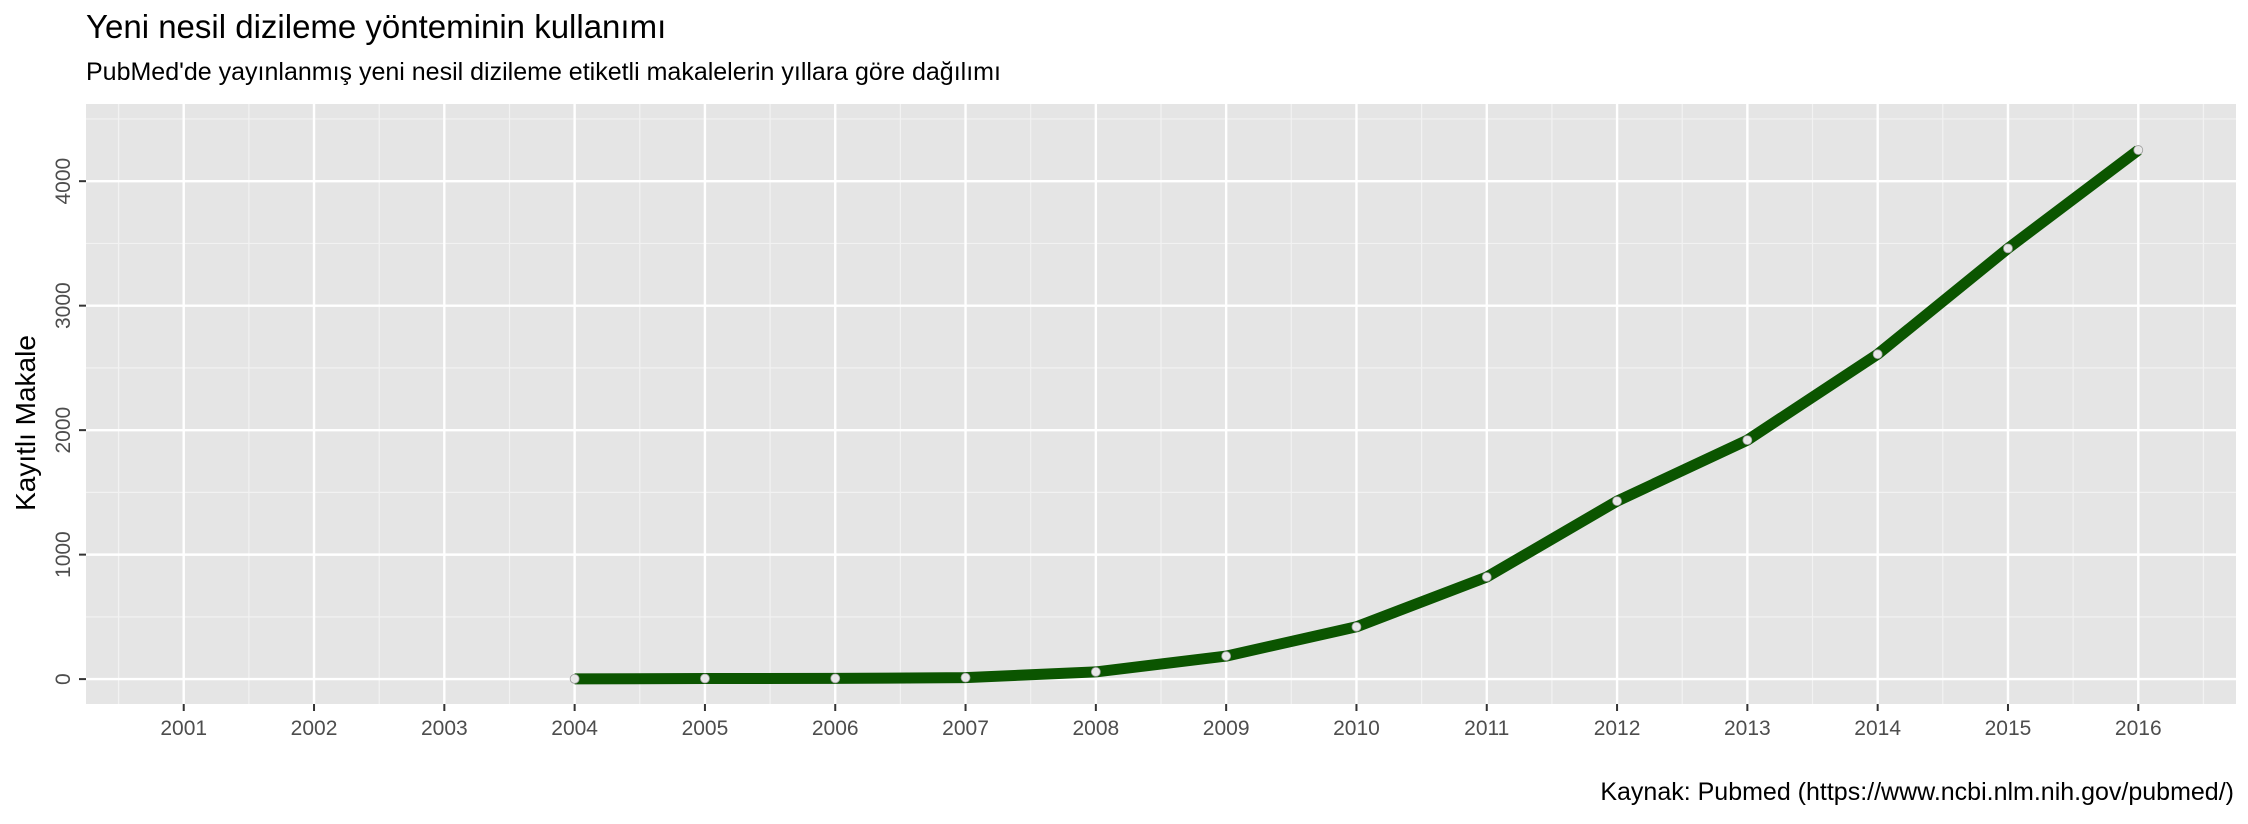 The image size is (2248, 824). What do you see at coordinates (965, 728) in the screenshot?
I see `x-tick-label: 2007` at bounding box center [965, 728].